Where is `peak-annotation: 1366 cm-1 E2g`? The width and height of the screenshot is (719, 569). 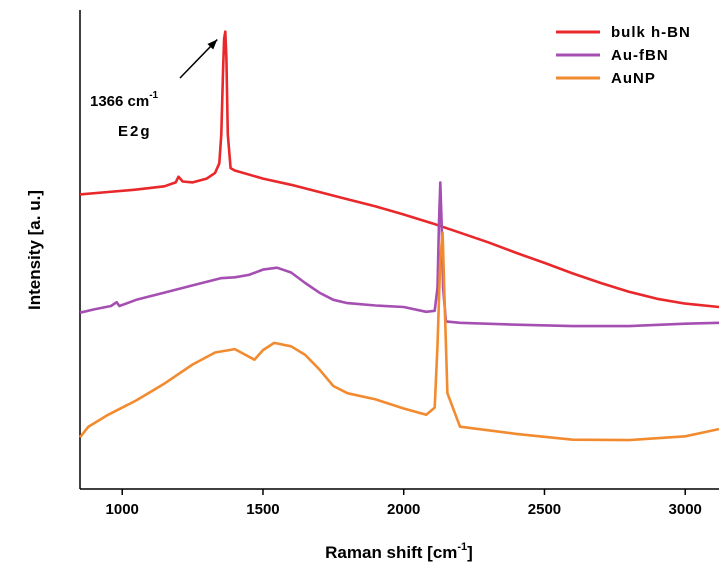
peak-annotation: 1366 cm-1 E2g is located at coordinates (154, 89).